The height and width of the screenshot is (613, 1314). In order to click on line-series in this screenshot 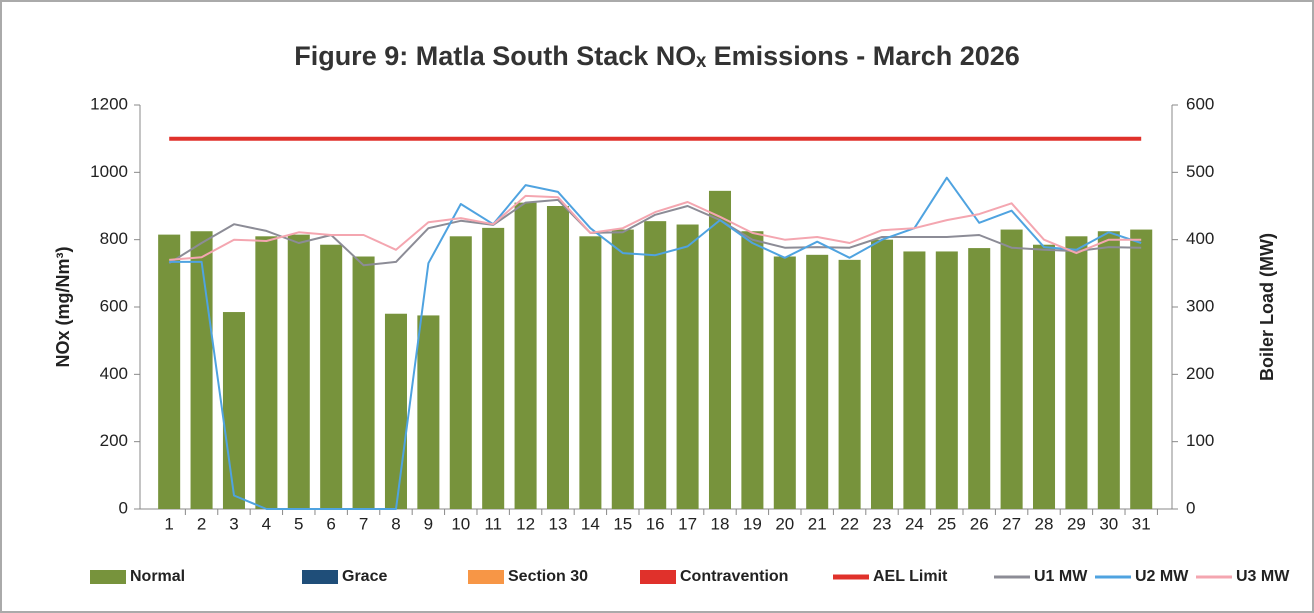, I will do `click(655, 227)`.